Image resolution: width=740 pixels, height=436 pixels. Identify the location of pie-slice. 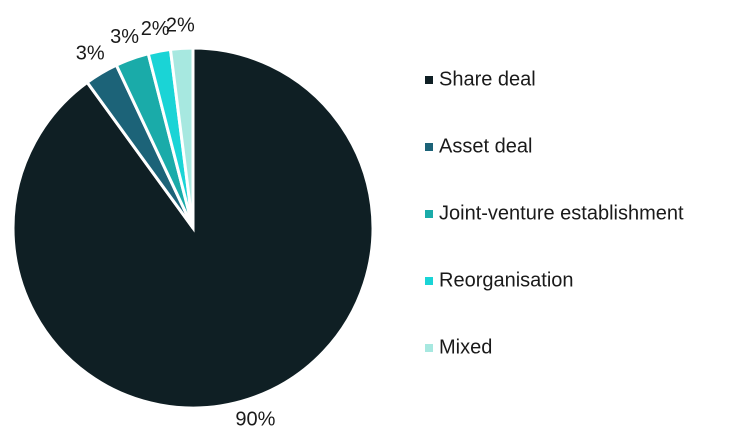
(181, 137).